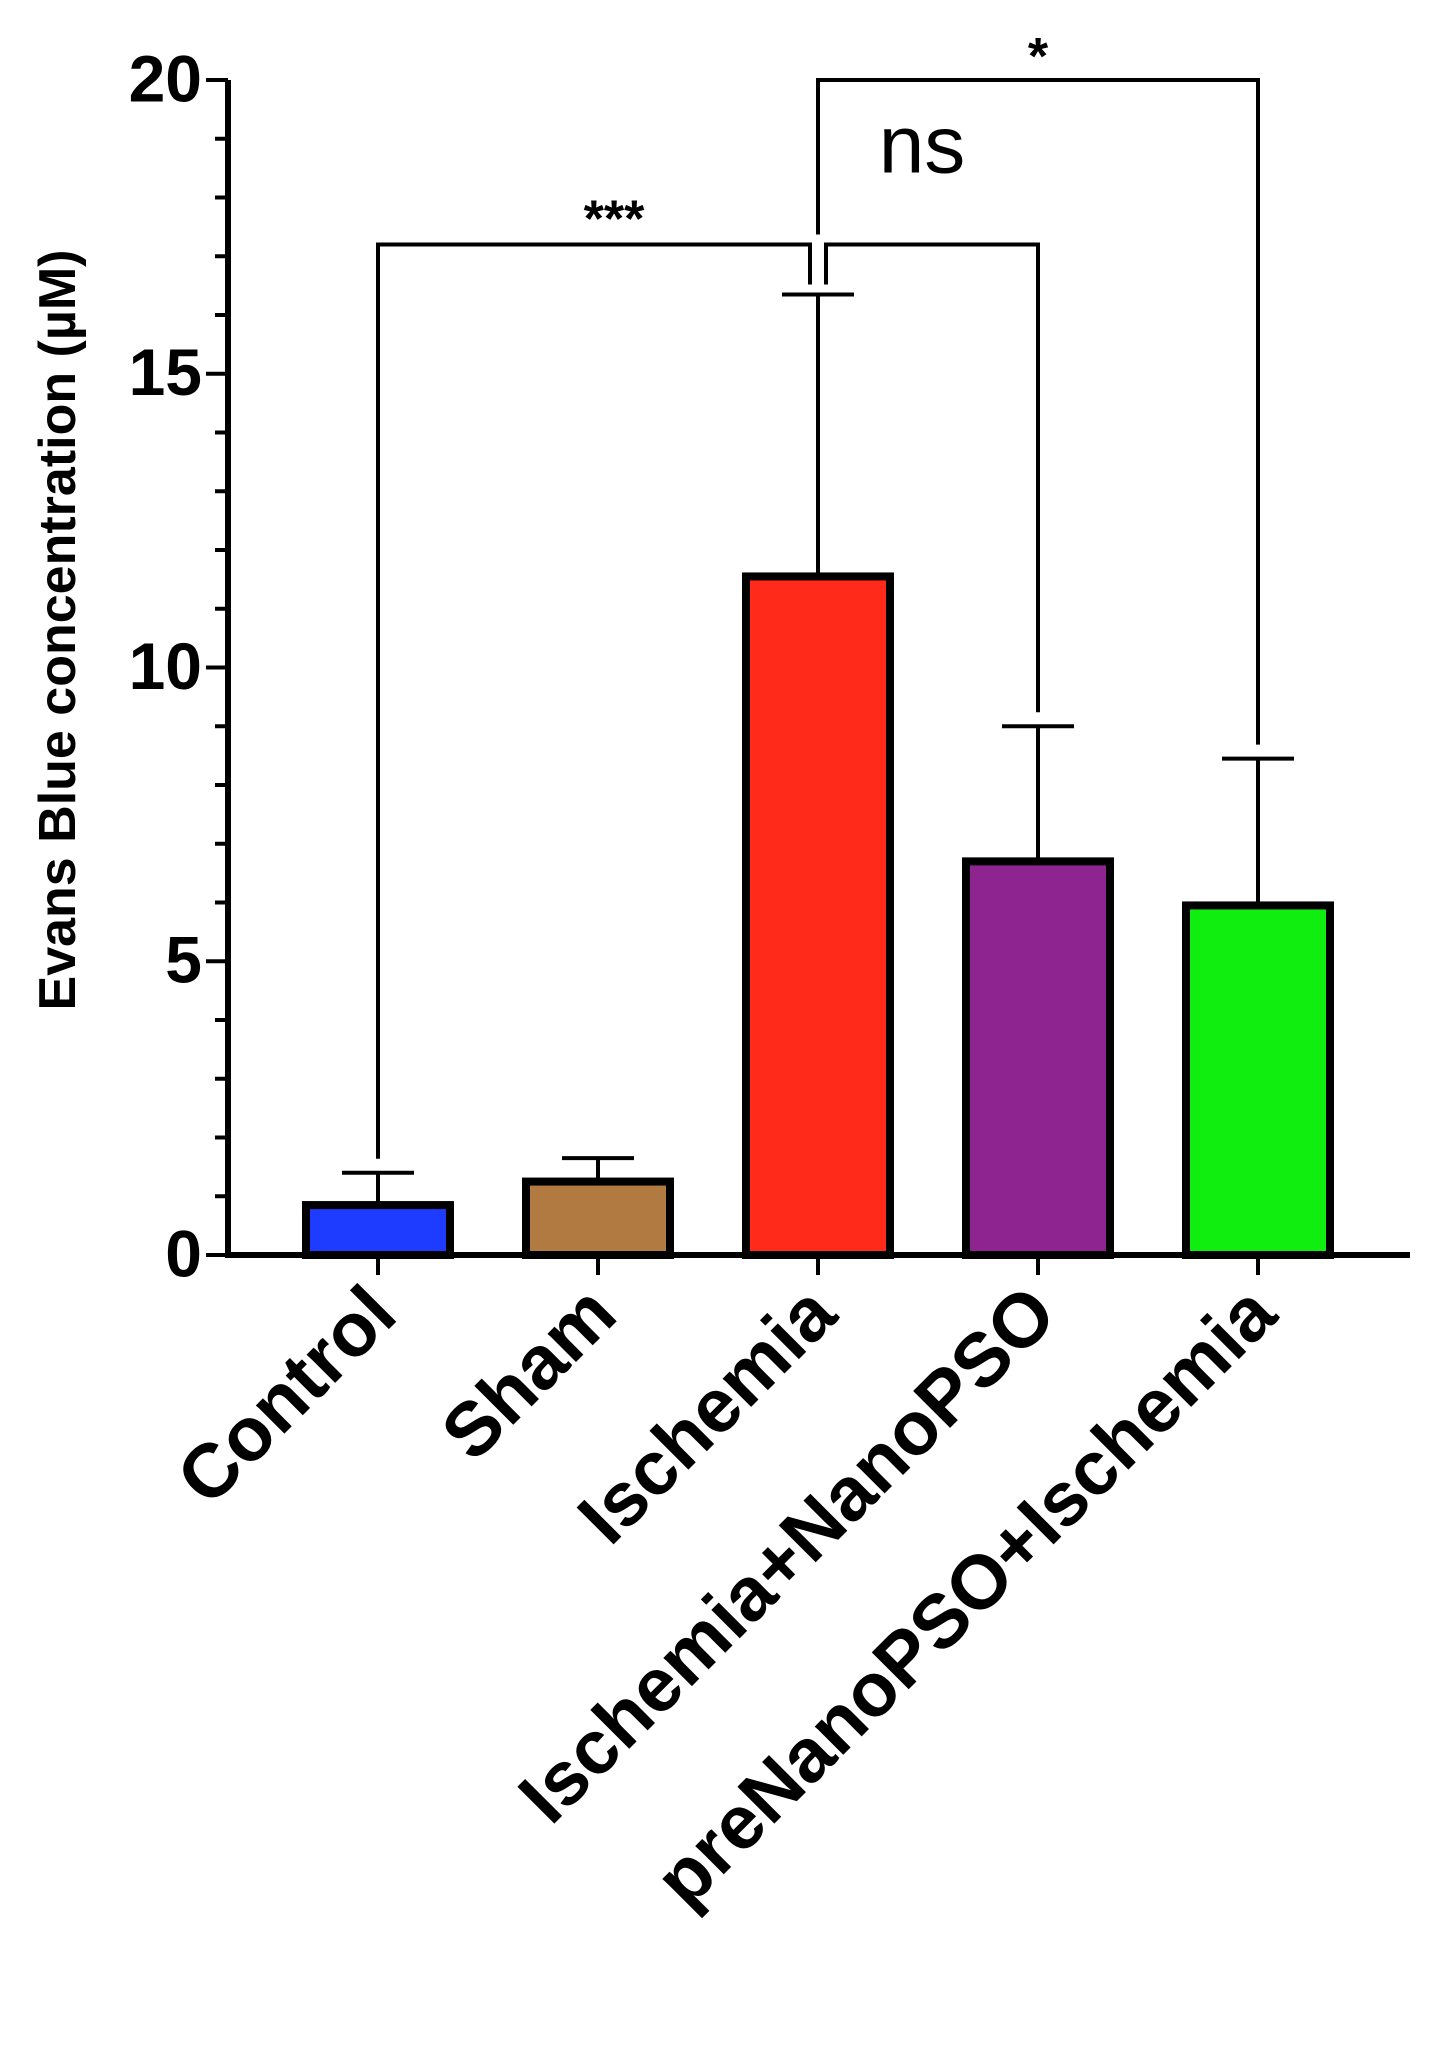  Describe the element at coordinates (183, 960) in the screenshot. I see `y-tick-label-5: 5` at that location.